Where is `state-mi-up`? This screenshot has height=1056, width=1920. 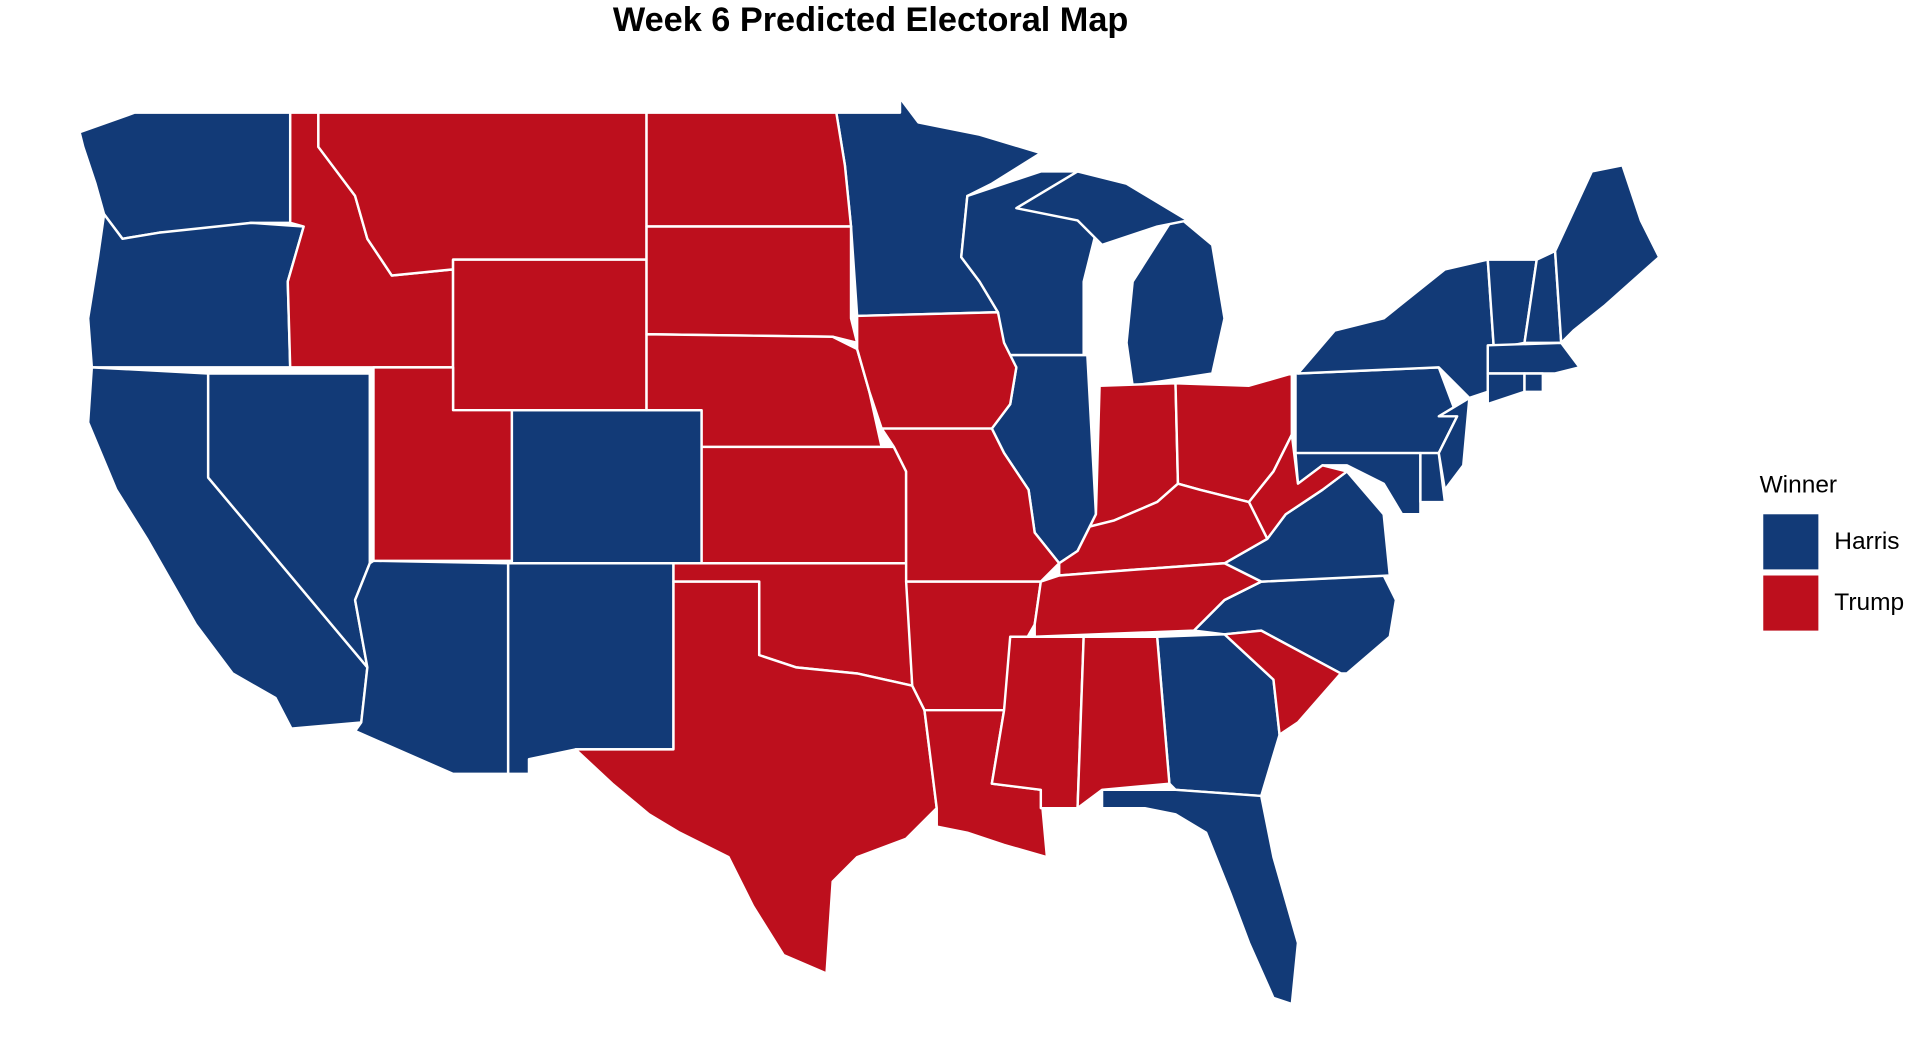 state-mi-up is located at coordinates (1102, 208).